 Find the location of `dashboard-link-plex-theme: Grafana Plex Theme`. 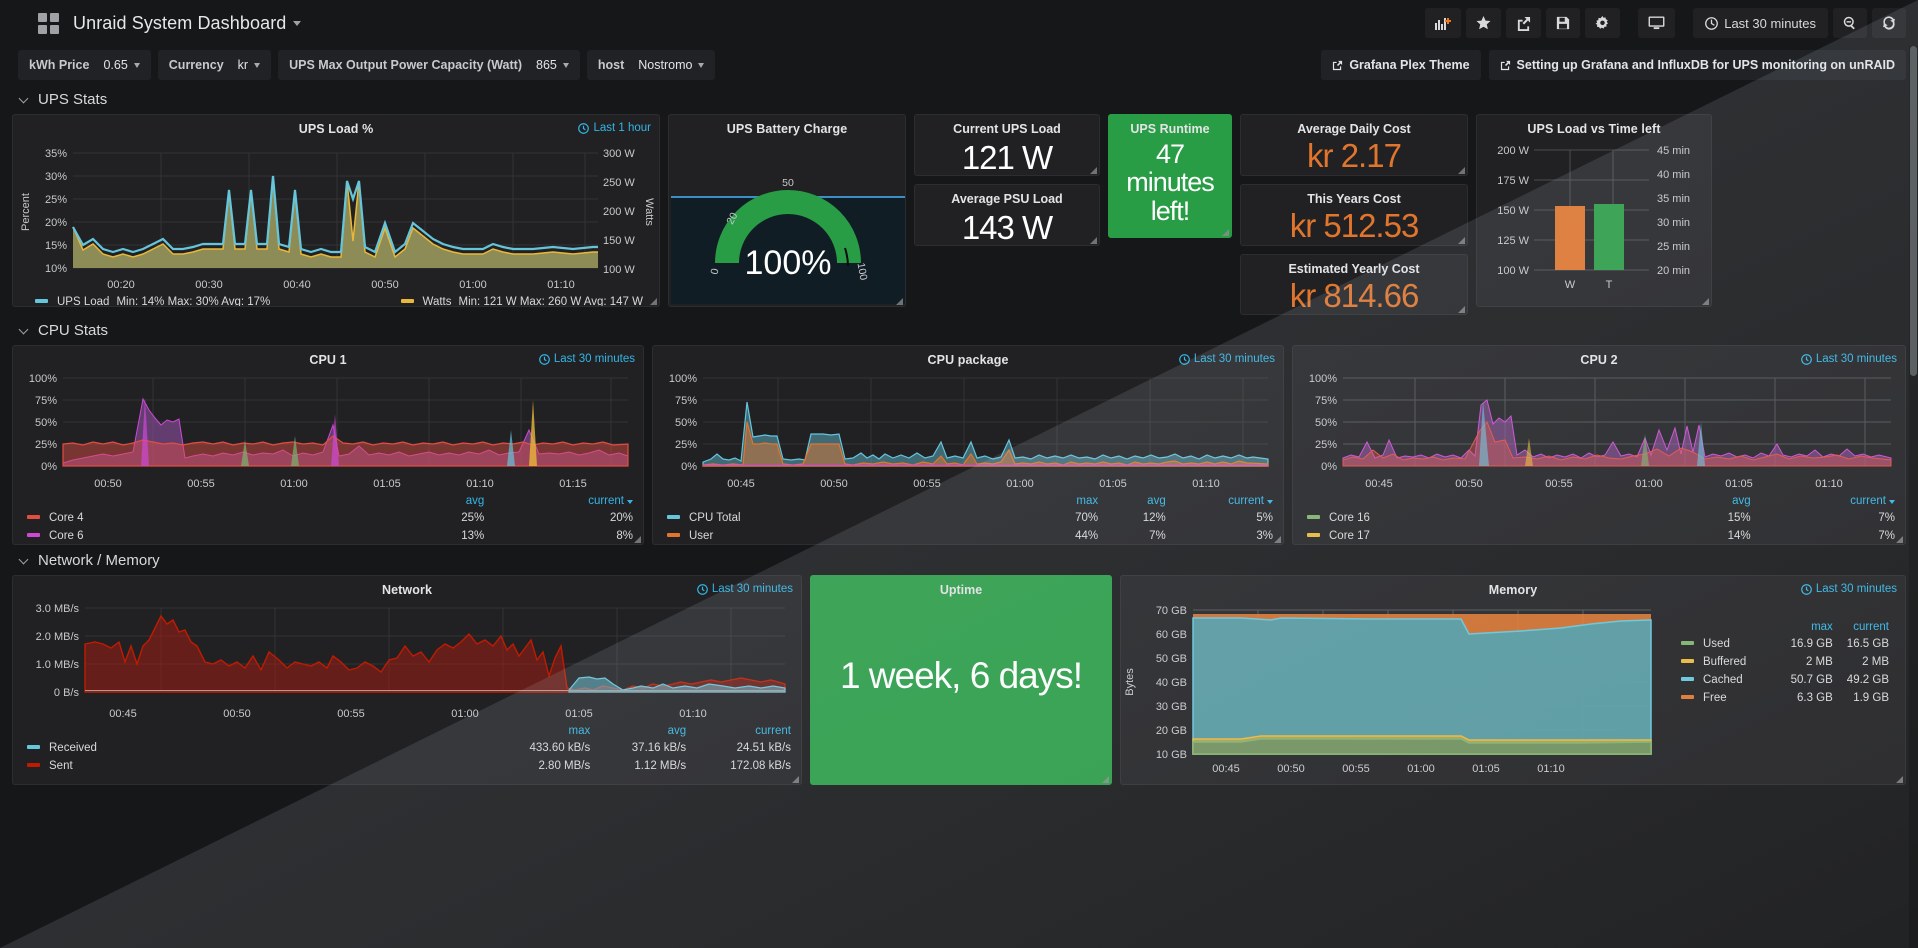

dashboard-link-plex-theme: Grafana Plex Theme is located at coordinates (1401, 65).